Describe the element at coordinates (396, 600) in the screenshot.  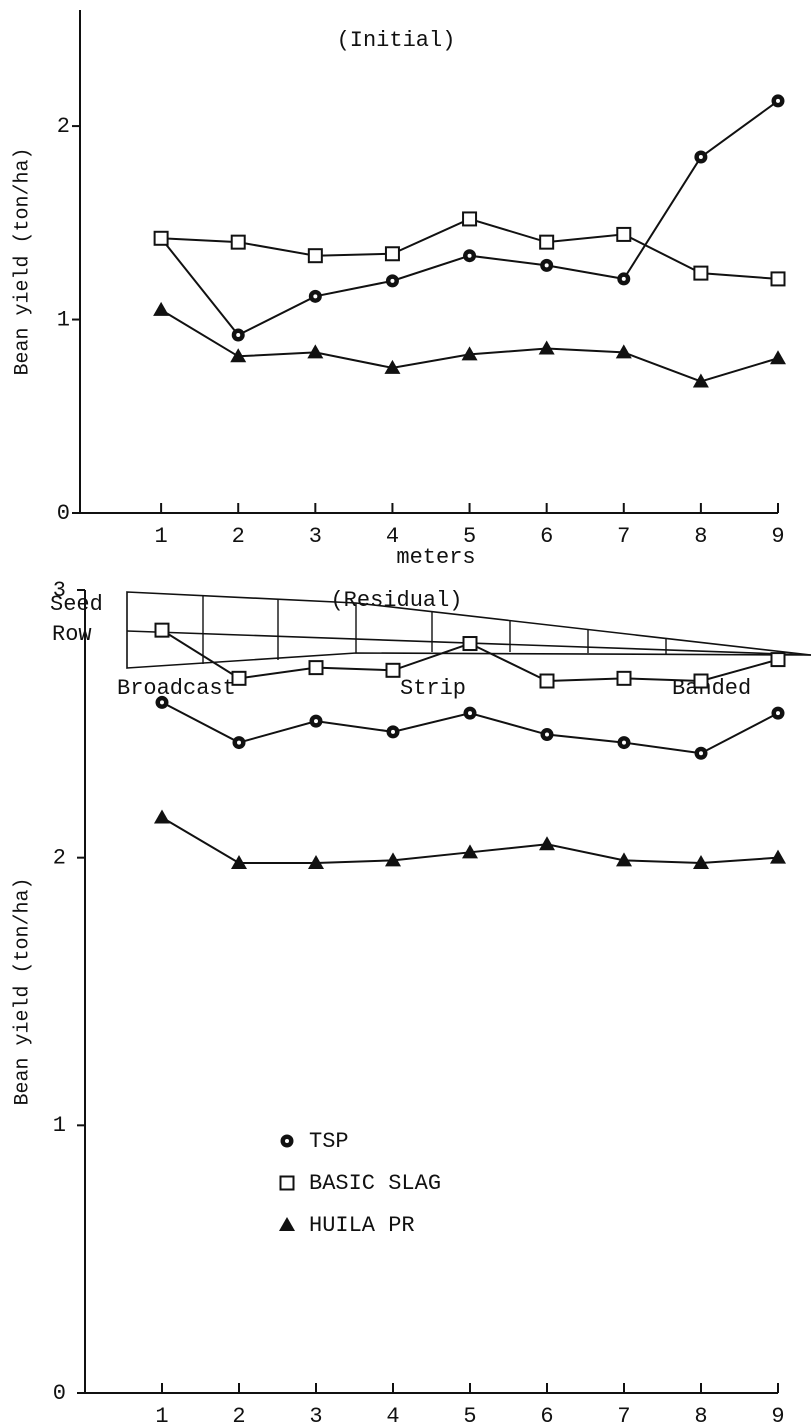
I see `chart-title: (Residual)` at that location.